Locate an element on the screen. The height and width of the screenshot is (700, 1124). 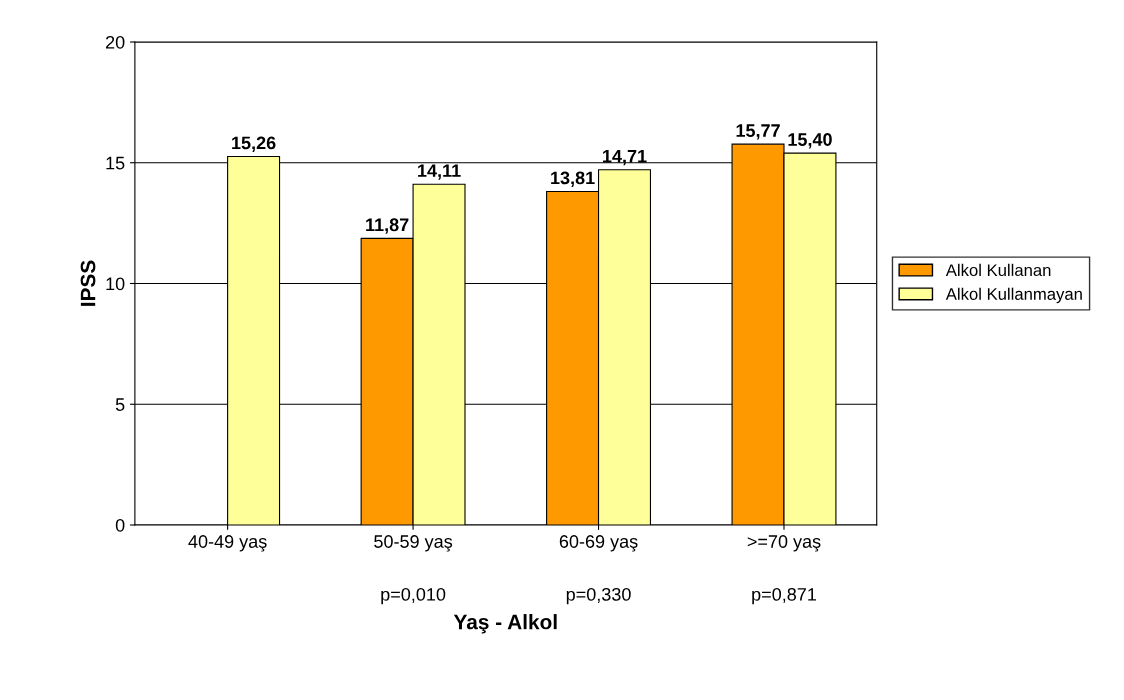
x-tick-label: 60-69 yaş is located at coordinates (598, 543).